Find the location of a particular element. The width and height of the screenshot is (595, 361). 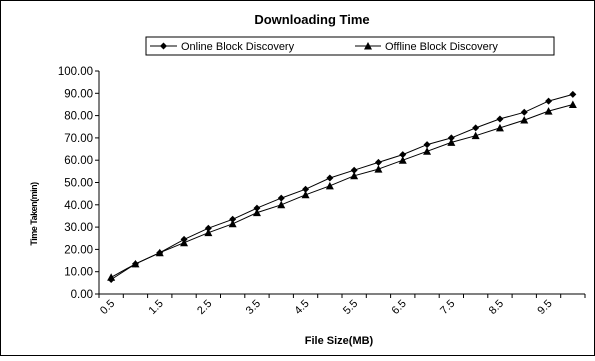

y-tick-label: 90.00 is located at coordinates (78, 94).